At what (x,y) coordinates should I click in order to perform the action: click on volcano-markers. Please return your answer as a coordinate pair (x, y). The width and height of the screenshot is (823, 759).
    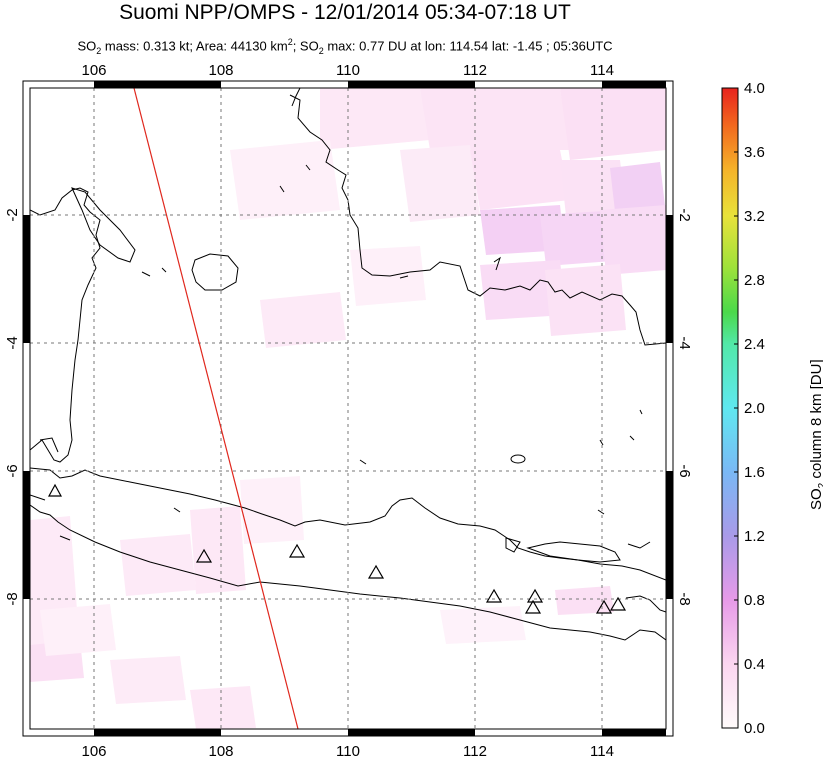
    Looking at the image, I should click on (337, 548).